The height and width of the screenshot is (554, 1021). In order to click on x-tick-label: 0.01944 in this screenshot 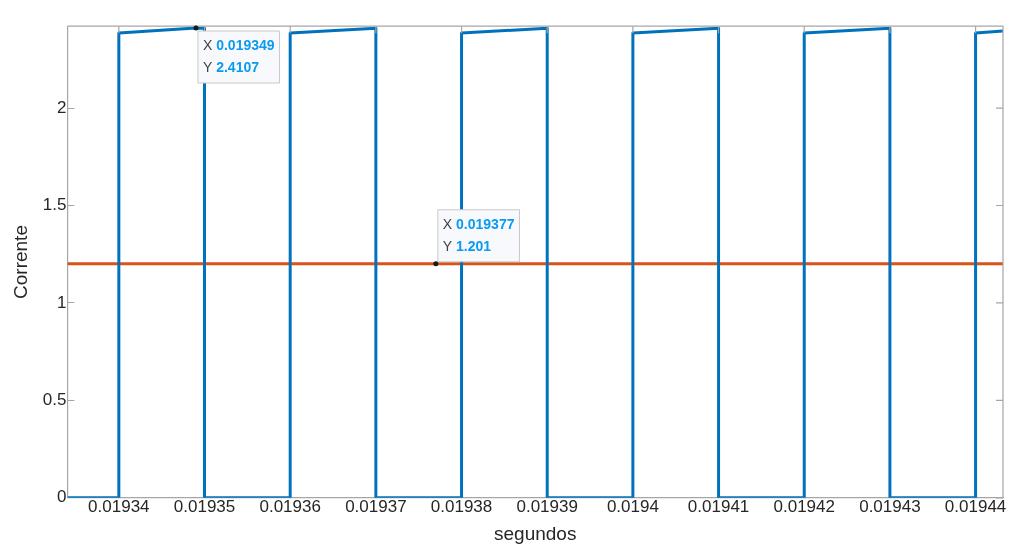, I will do `click(975, 506)`.